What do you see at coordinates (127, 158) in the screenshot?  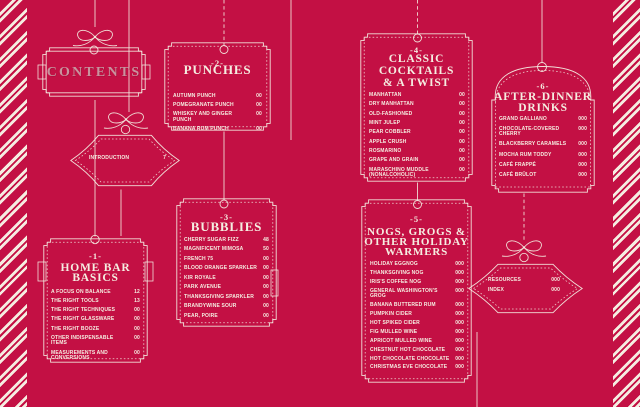 I see `toc-entry: INTRODUCTION 7` at bounding box center [127, 158].